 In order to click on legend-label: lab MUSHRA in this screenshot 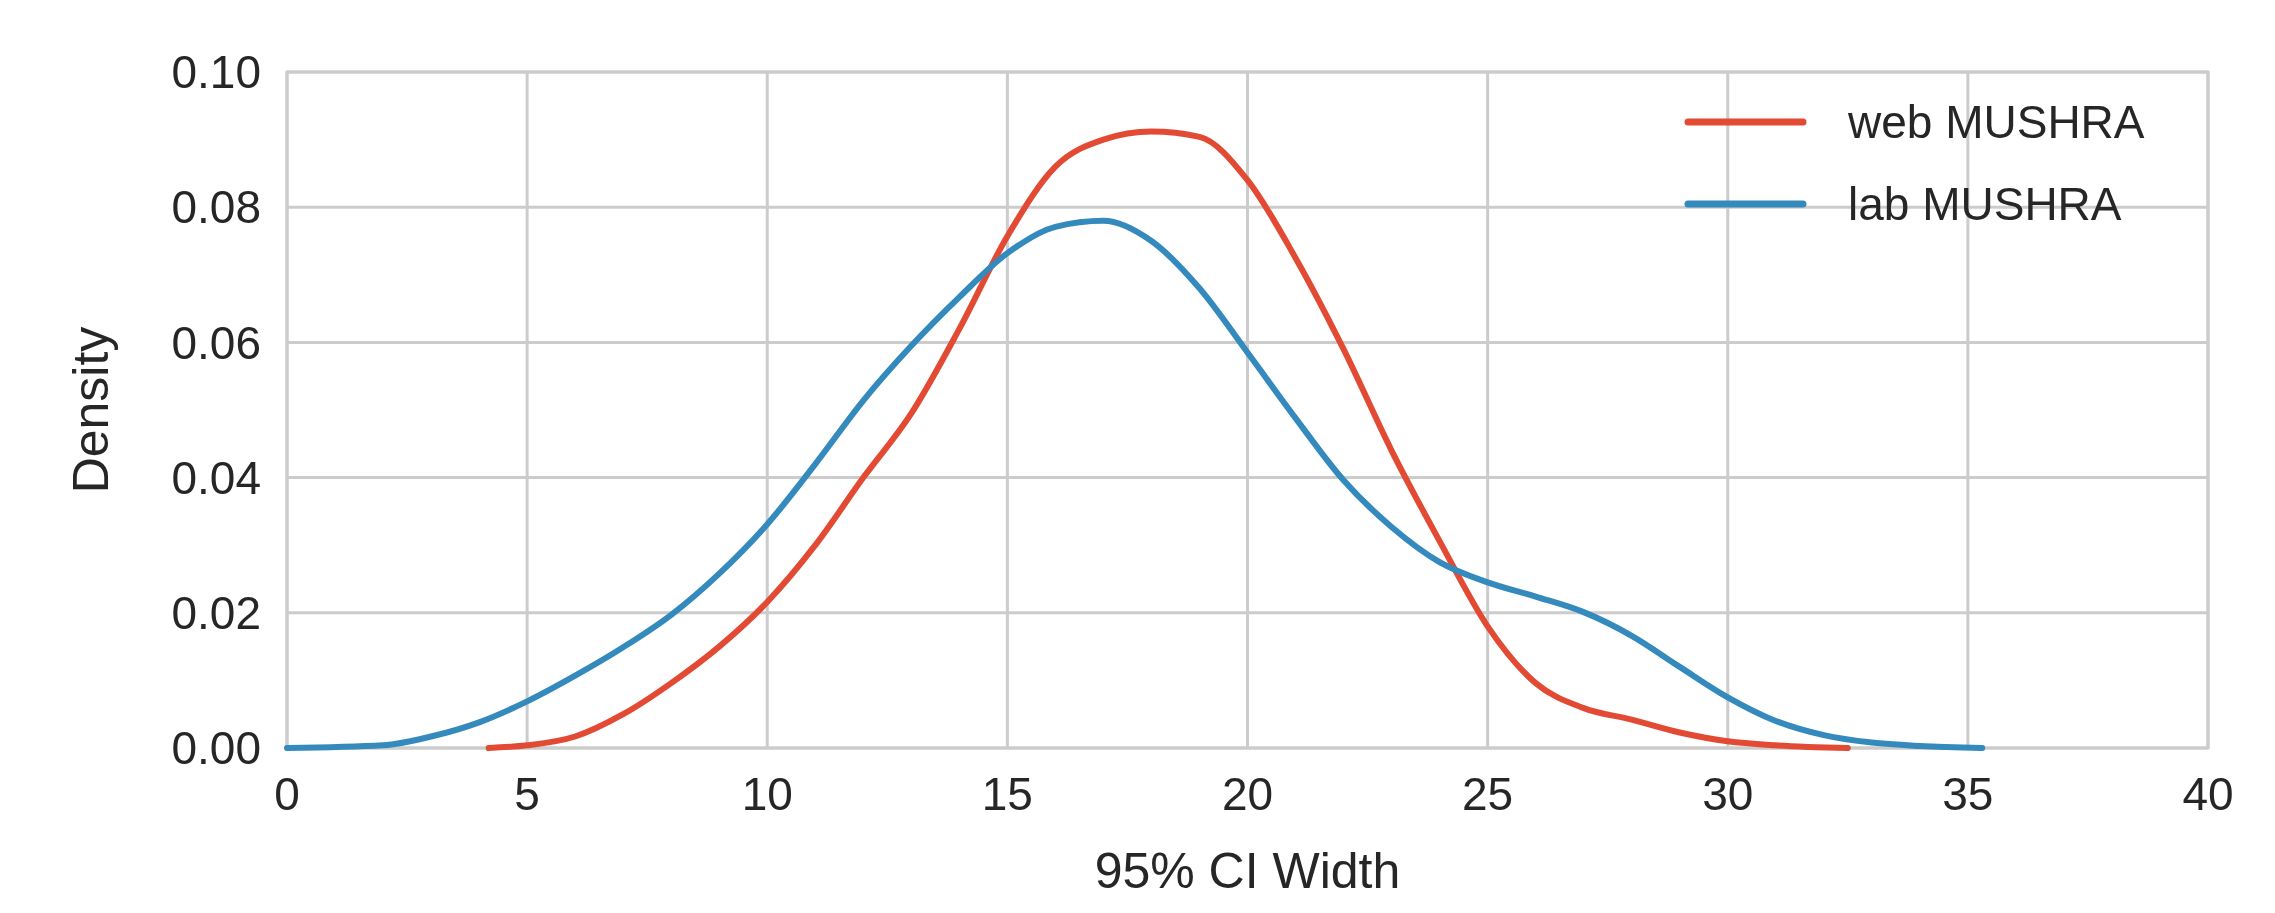, I will do `click(1985, 204)`.